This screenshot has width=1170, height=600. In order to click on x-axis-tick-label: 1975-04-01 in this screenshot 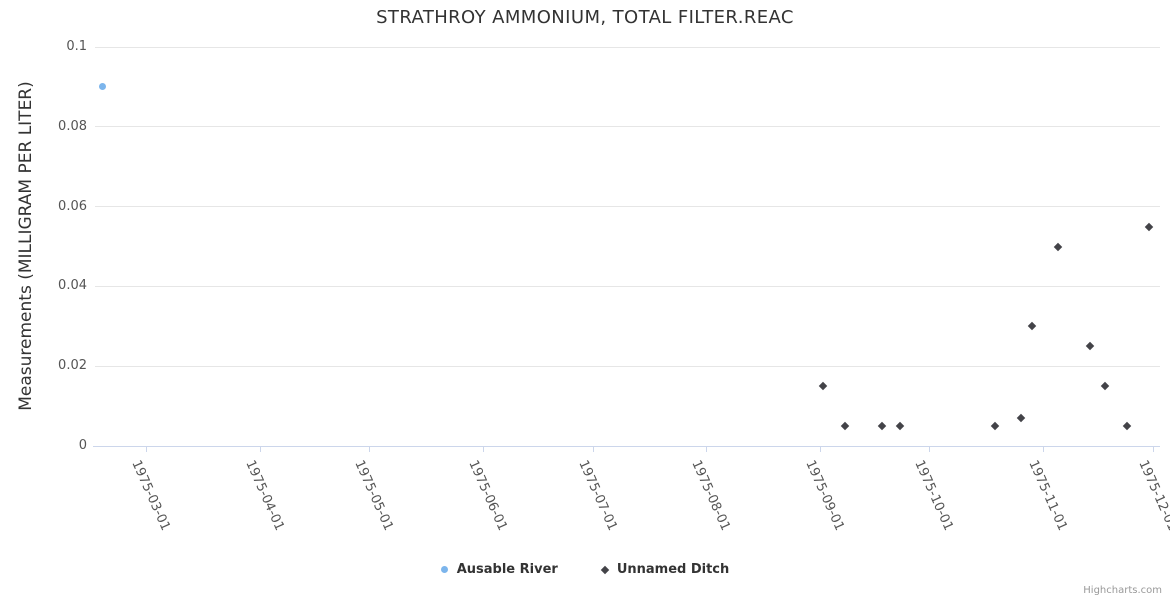, I will do `click(264, 496)`.